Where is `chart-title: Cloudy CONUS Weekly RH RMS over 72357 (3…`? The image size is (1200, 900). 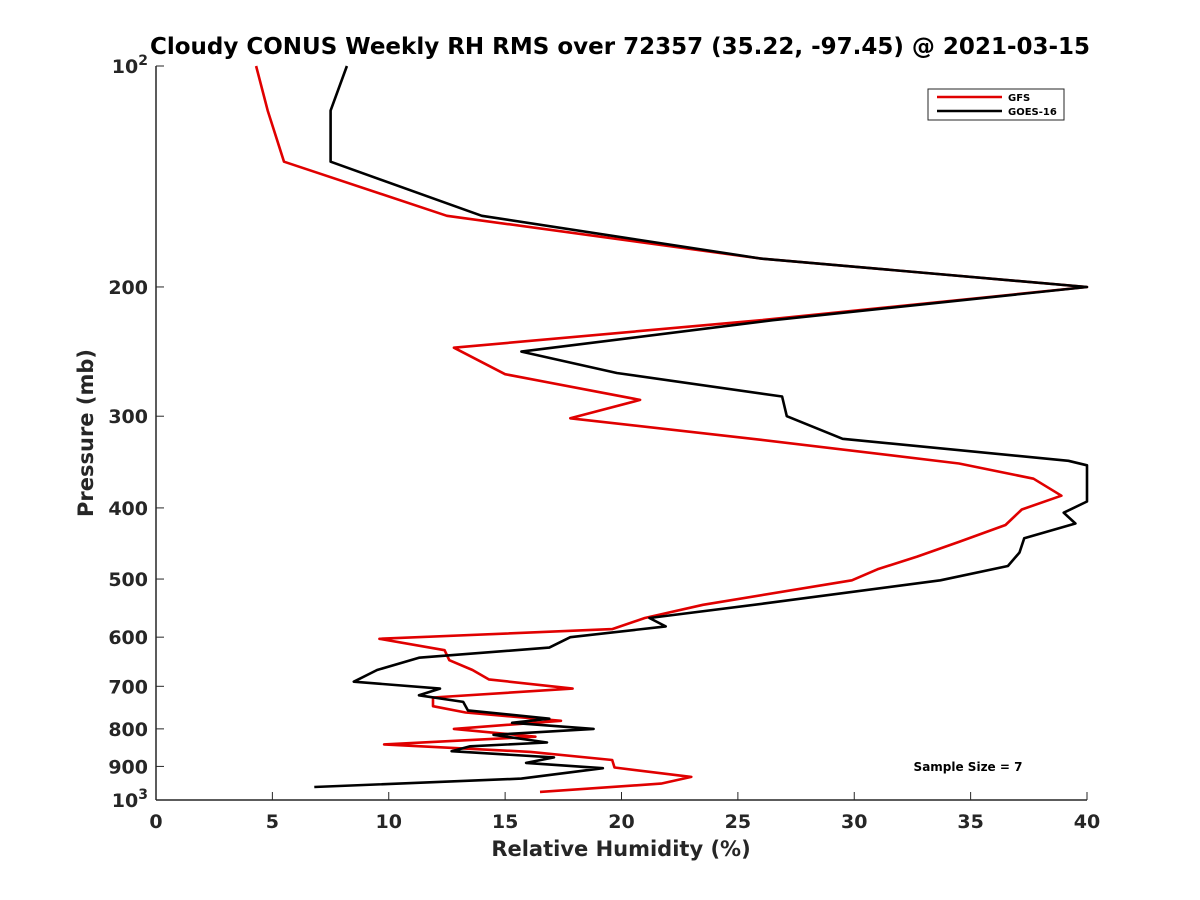
chart-title: Cloudy CONUS Weekly RH RMS over 72357 (3… is located at coordinates (620, 47).